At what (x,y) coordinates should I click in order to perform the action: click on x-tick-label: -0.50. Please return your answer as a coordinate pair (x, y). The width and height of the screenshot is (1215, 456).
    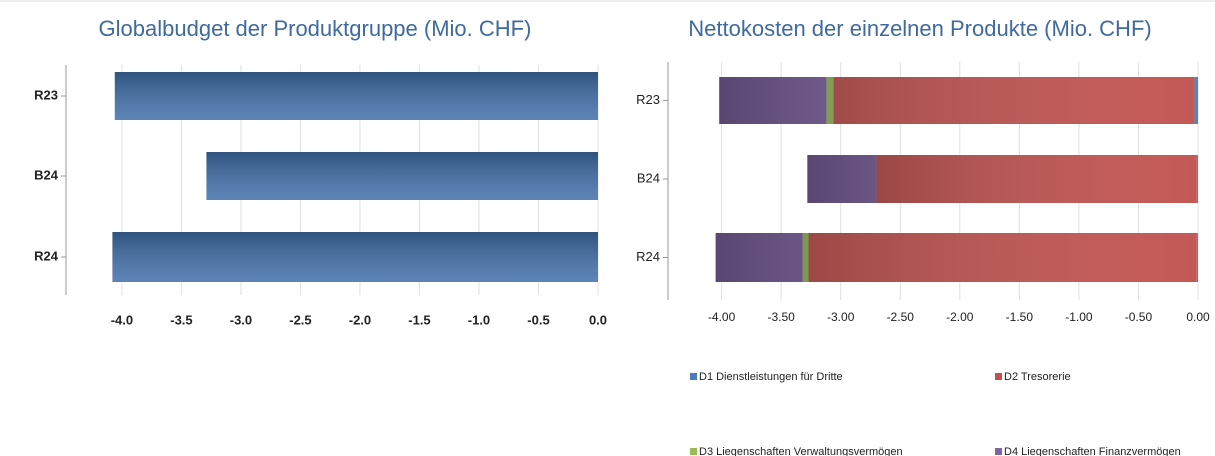
    Looking at the image, I should click on (1139, 317).